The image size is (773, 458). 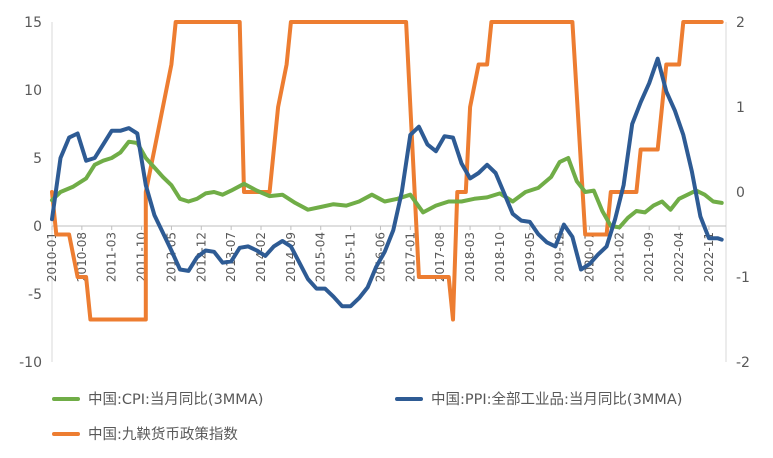 I want to click on x-tick-label: 2013-07, so click(x=231, y=257).